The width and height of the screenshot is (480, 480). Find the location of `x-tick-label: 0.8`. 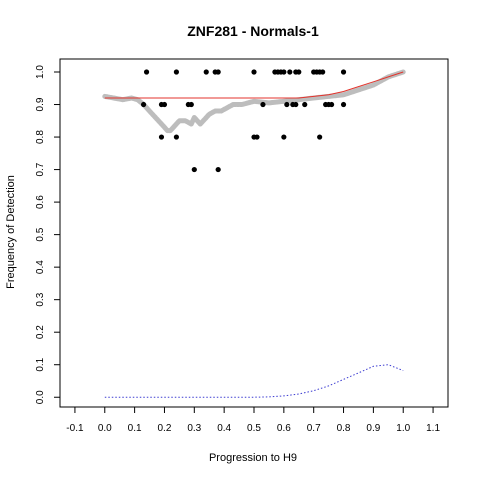

x-tick-label: 0.8 is located at coordinates (344, 428).